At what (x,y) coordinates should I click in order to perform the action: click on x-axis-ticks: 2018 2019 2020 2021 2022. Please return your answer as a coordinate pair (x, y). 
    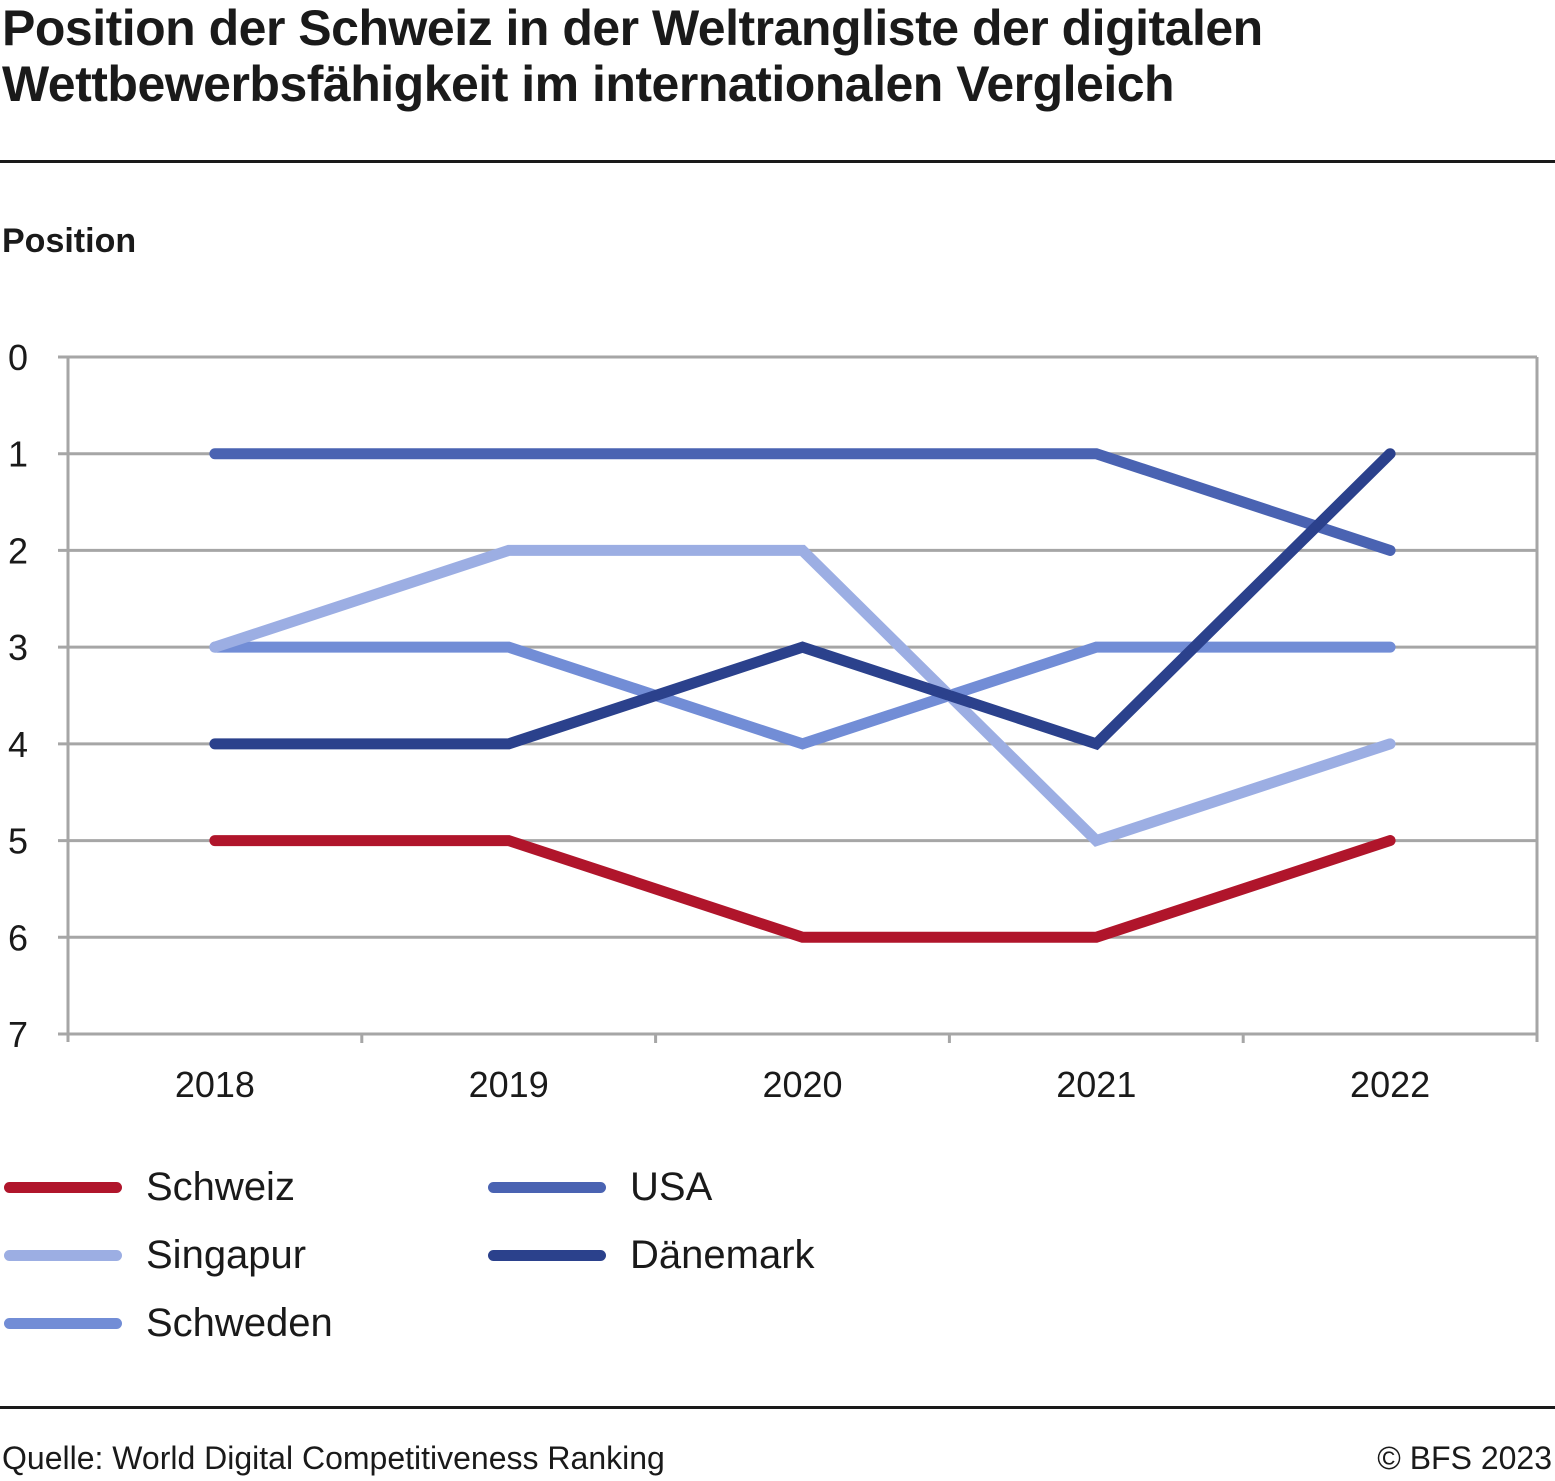
    Looking at the image, I should click on (802, 1069).